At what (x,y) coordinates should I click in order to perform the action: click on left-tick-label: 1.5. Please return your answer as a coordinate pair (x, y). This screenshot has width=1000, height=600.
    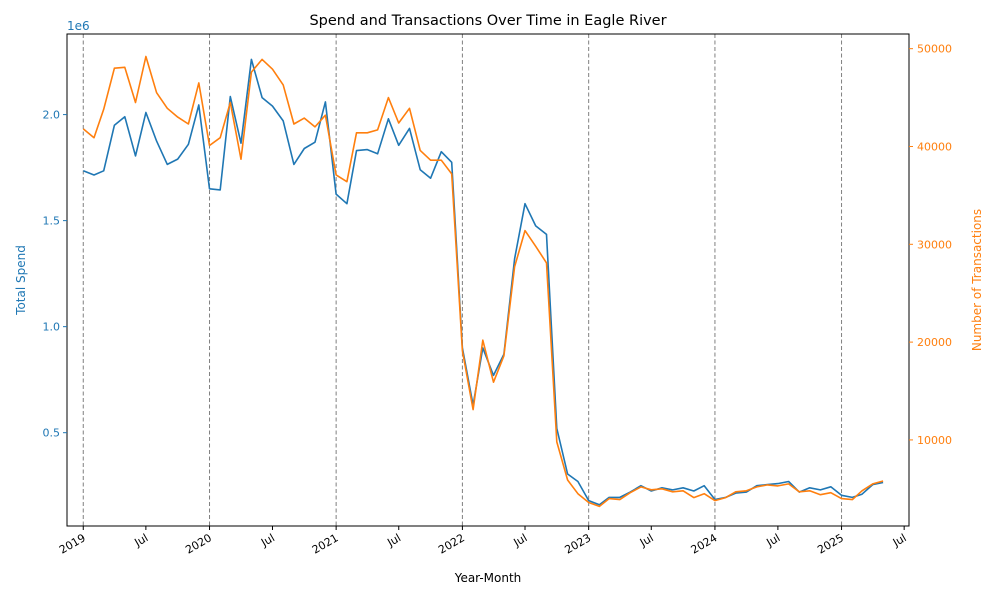
    Looking at the image, I should click on (52, 221).